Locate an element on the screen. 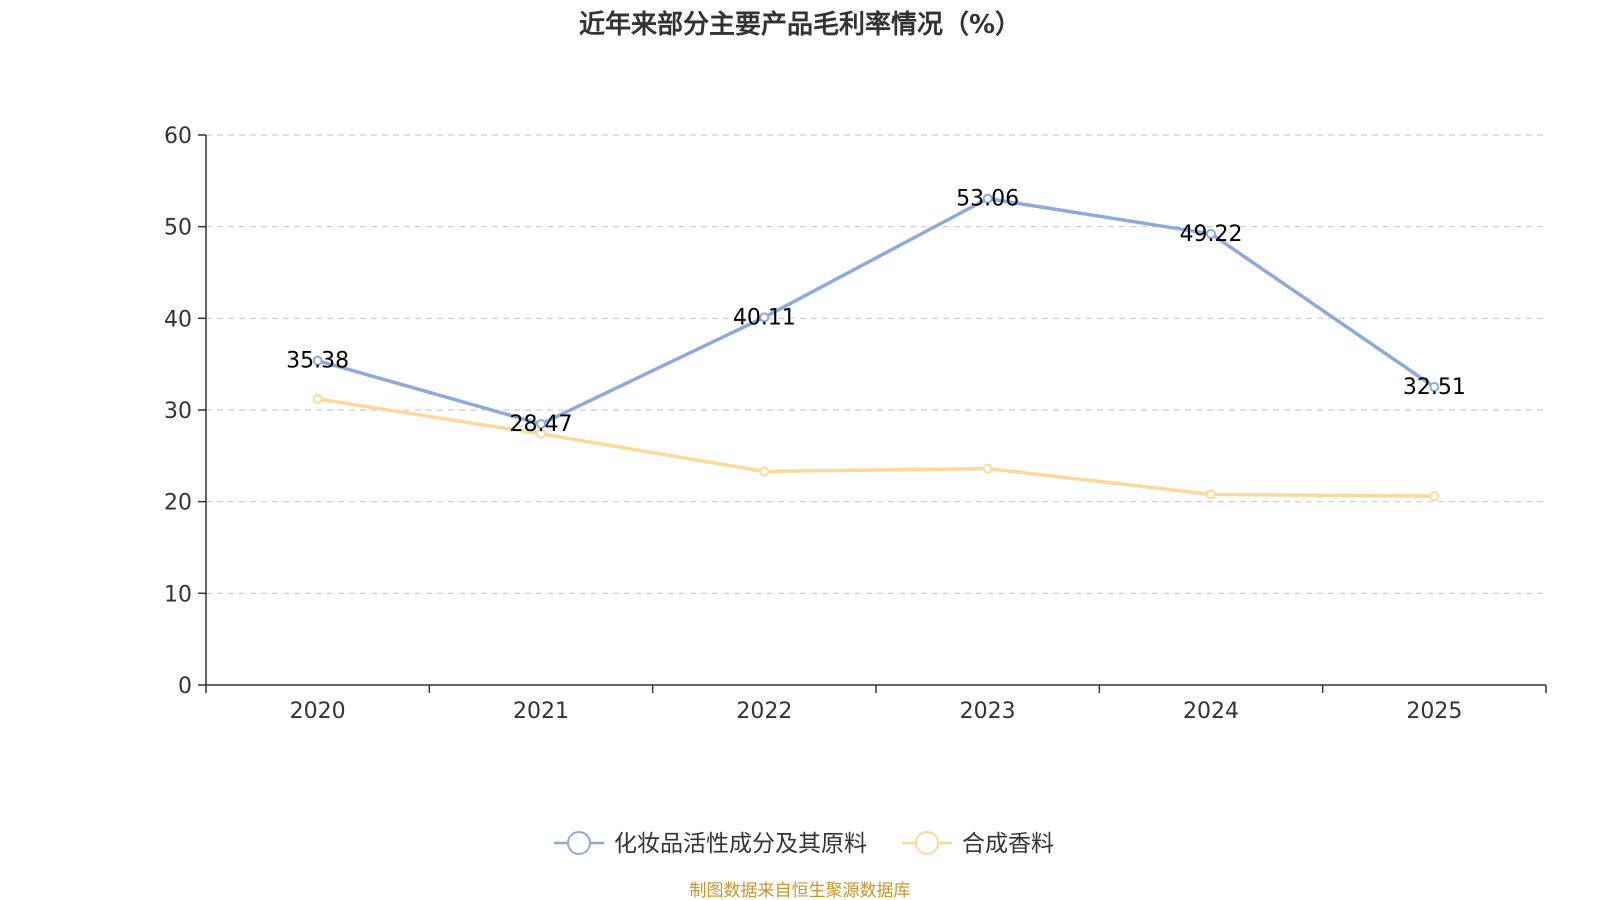  data-label: 53.06 is located at coordinates (987, 199).